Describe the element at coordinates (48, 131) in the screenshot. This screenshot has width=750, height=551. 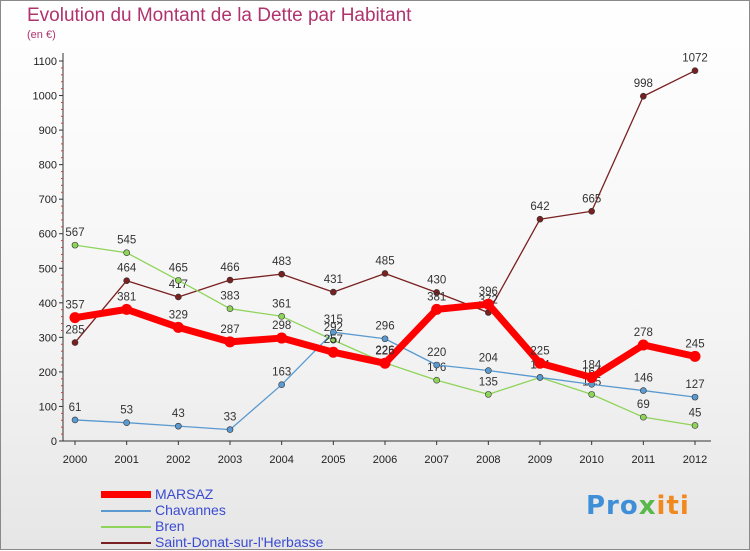
I see `y-tick-label: 900` at that location.